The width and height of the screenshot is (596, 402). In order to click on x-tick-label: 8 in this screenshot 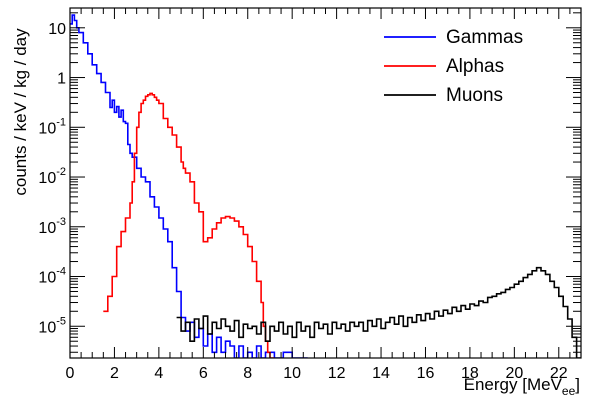, I will do `click(247, 373)`.